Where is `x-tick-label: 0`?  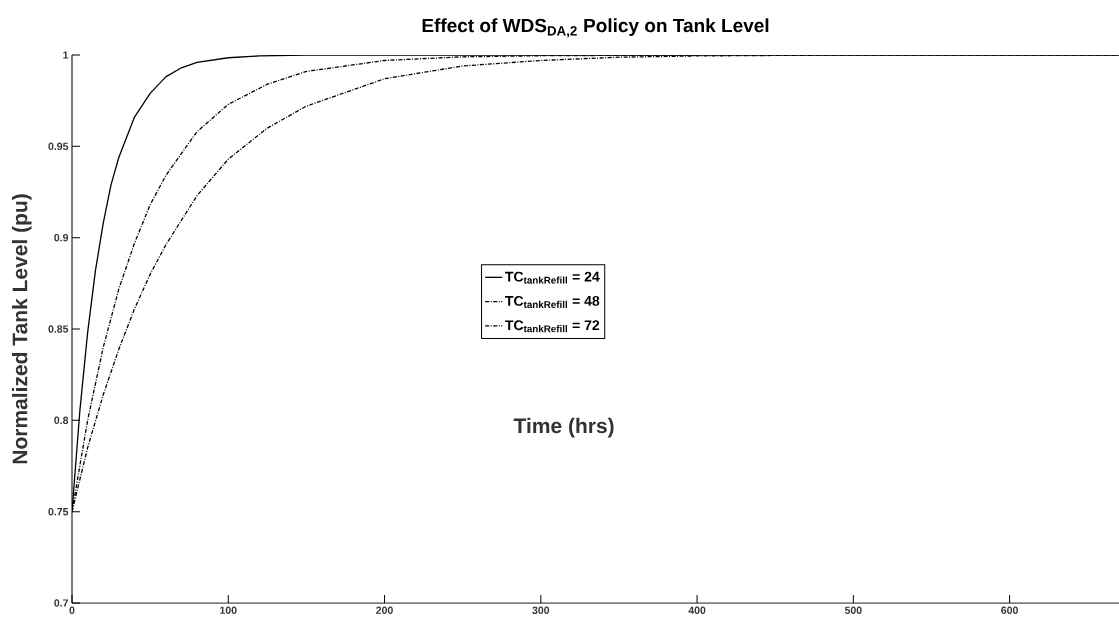
x-tick-label: 0 is located at coordinates (72, 610).